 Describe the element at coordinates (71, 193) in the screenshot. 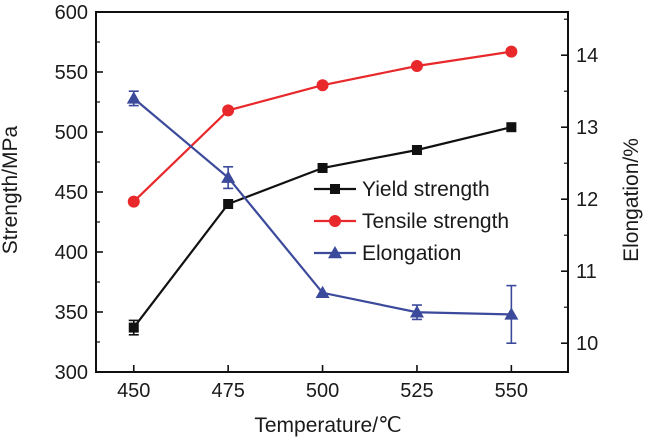

I see `y-left-tick-label: 450` at that location.